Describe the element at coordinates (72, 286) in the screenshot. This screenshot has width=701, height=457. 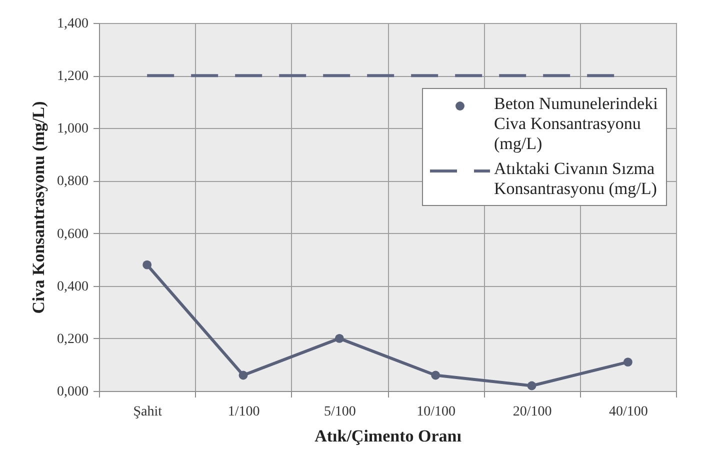
I see `y-tick-label: 0,400` at that location.